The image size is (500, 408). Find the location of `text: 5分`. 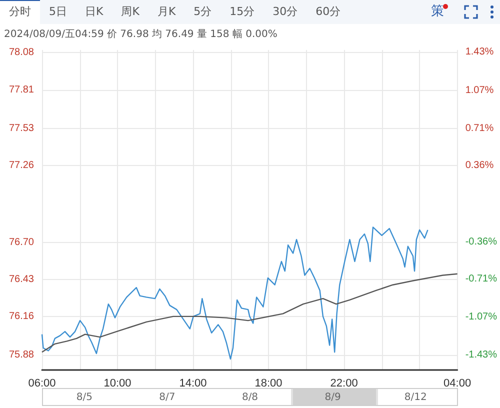

text: 5分 is located at coordinates (202, 12).